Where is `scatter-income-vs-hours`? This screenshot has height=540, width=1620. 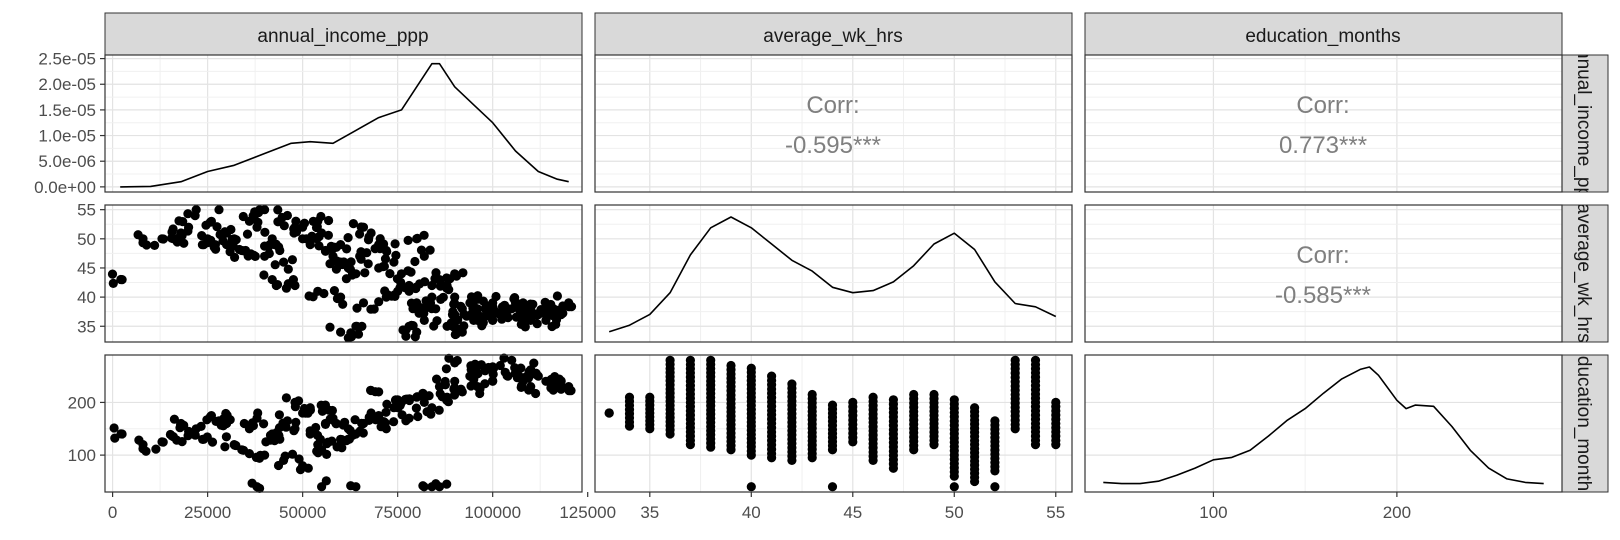 scatter-income-vs-hours is located at coordinates (342, 274).